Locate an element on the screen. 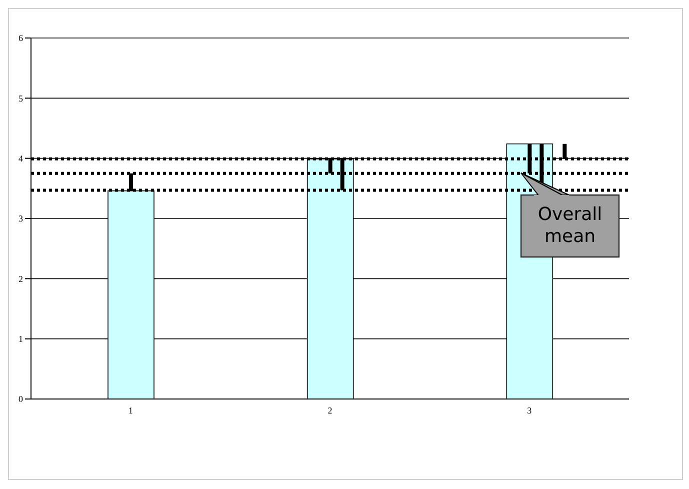 Image resolution: width=689 pixels, height=489 pixels. annotation: Overall mean is located at coordinates (570, 226).